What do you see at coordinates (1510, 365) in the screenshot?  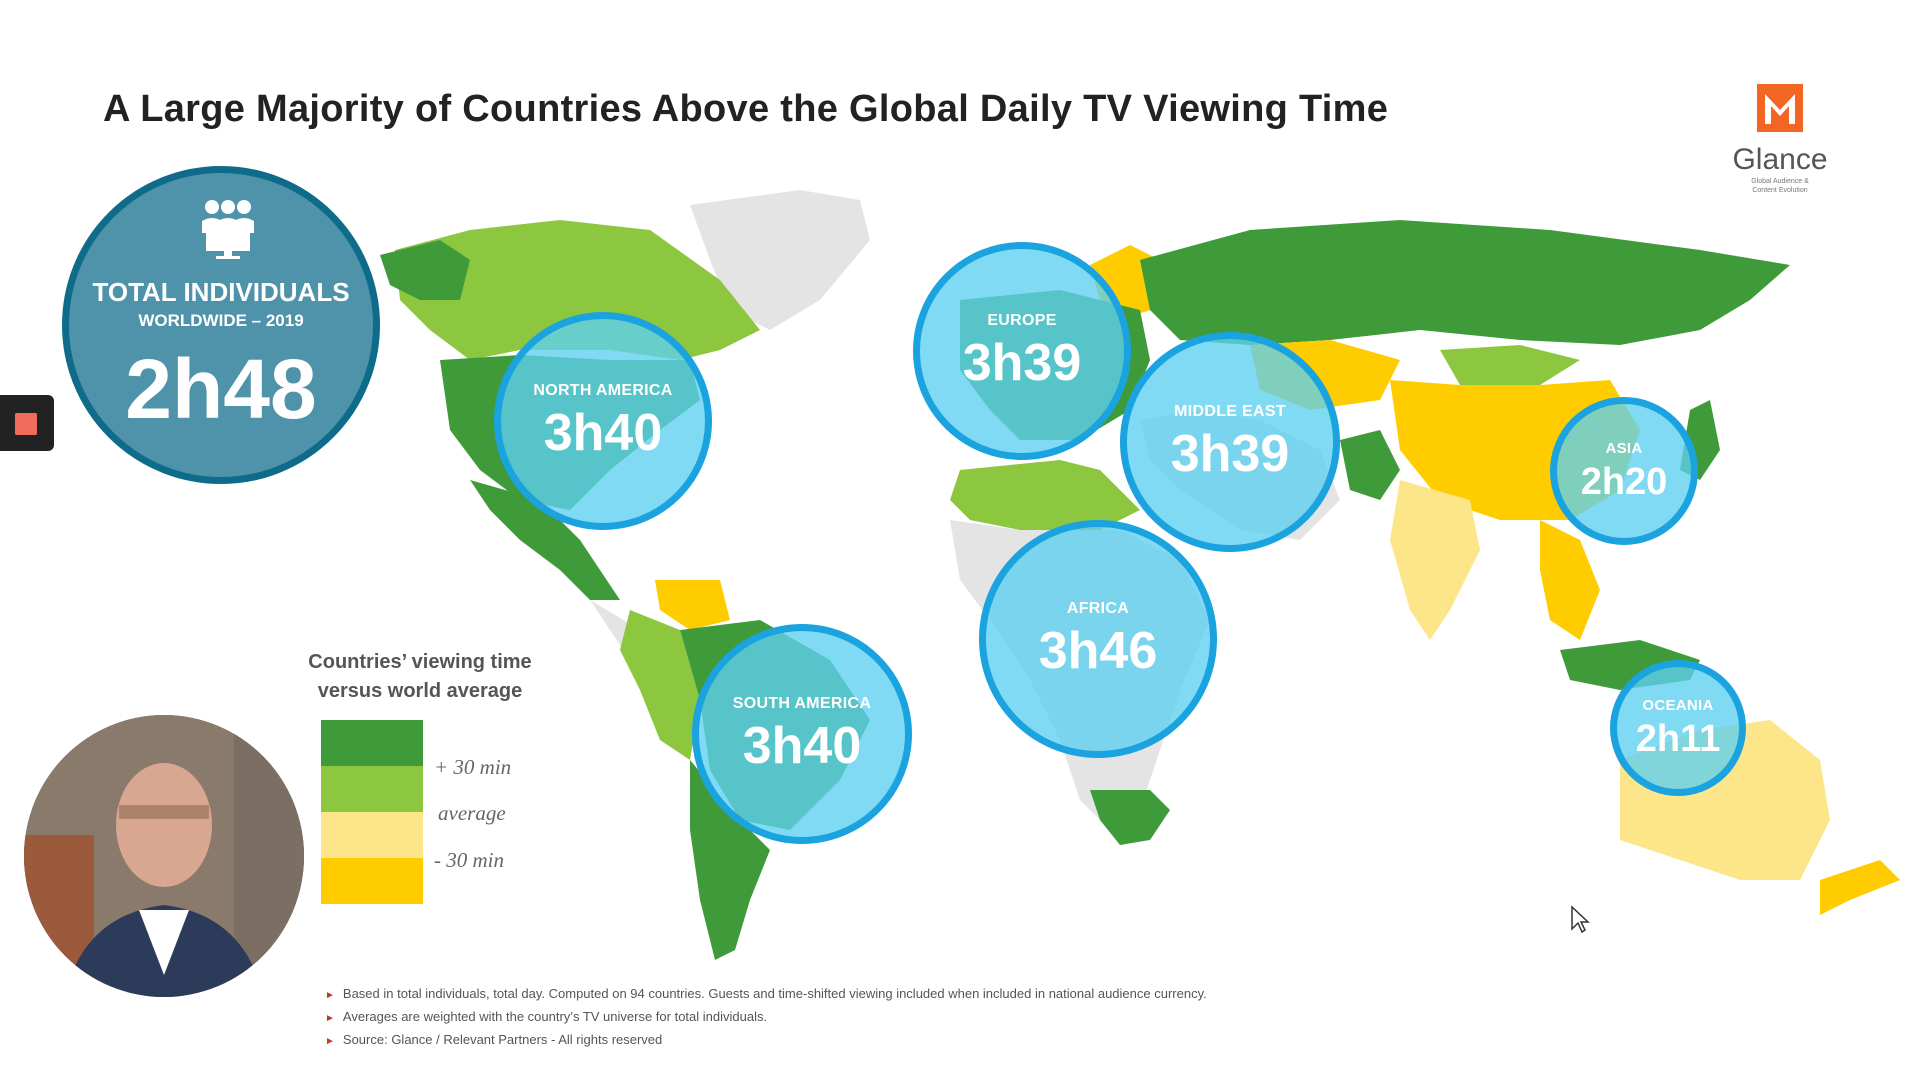 I see `mongolia` at bounding box center [1510, 365].